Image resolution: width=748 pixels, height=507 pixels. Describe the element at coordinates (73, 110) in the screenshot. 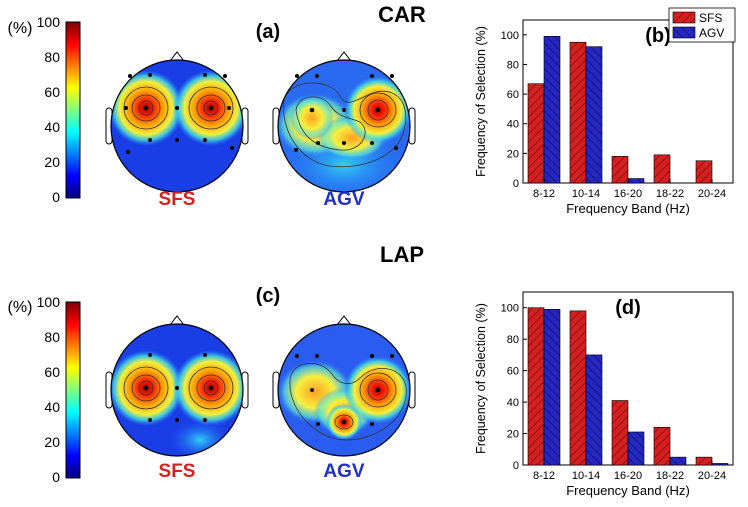

I see `colorbar-gradient` at that location.